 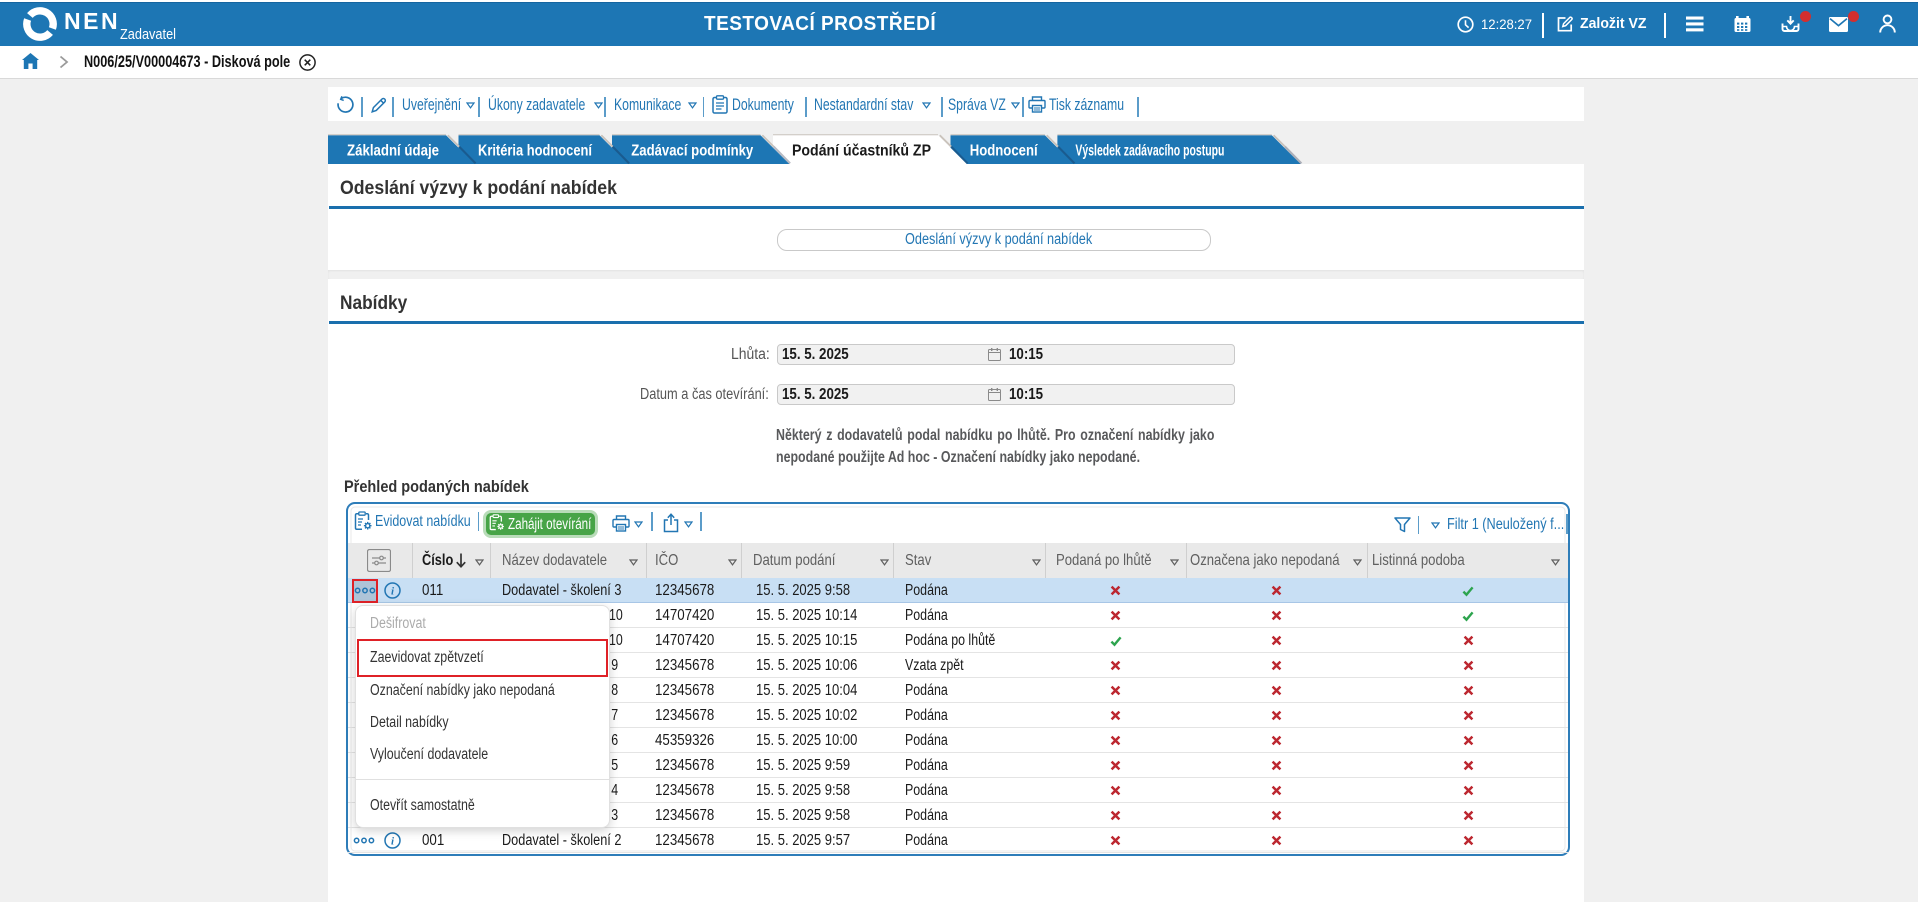 What do you see at coordinates (1149, 151) in the screenshot?
I see `svg-text: Výsledek zadávacího postupu` at bounding box center [1149, 151].